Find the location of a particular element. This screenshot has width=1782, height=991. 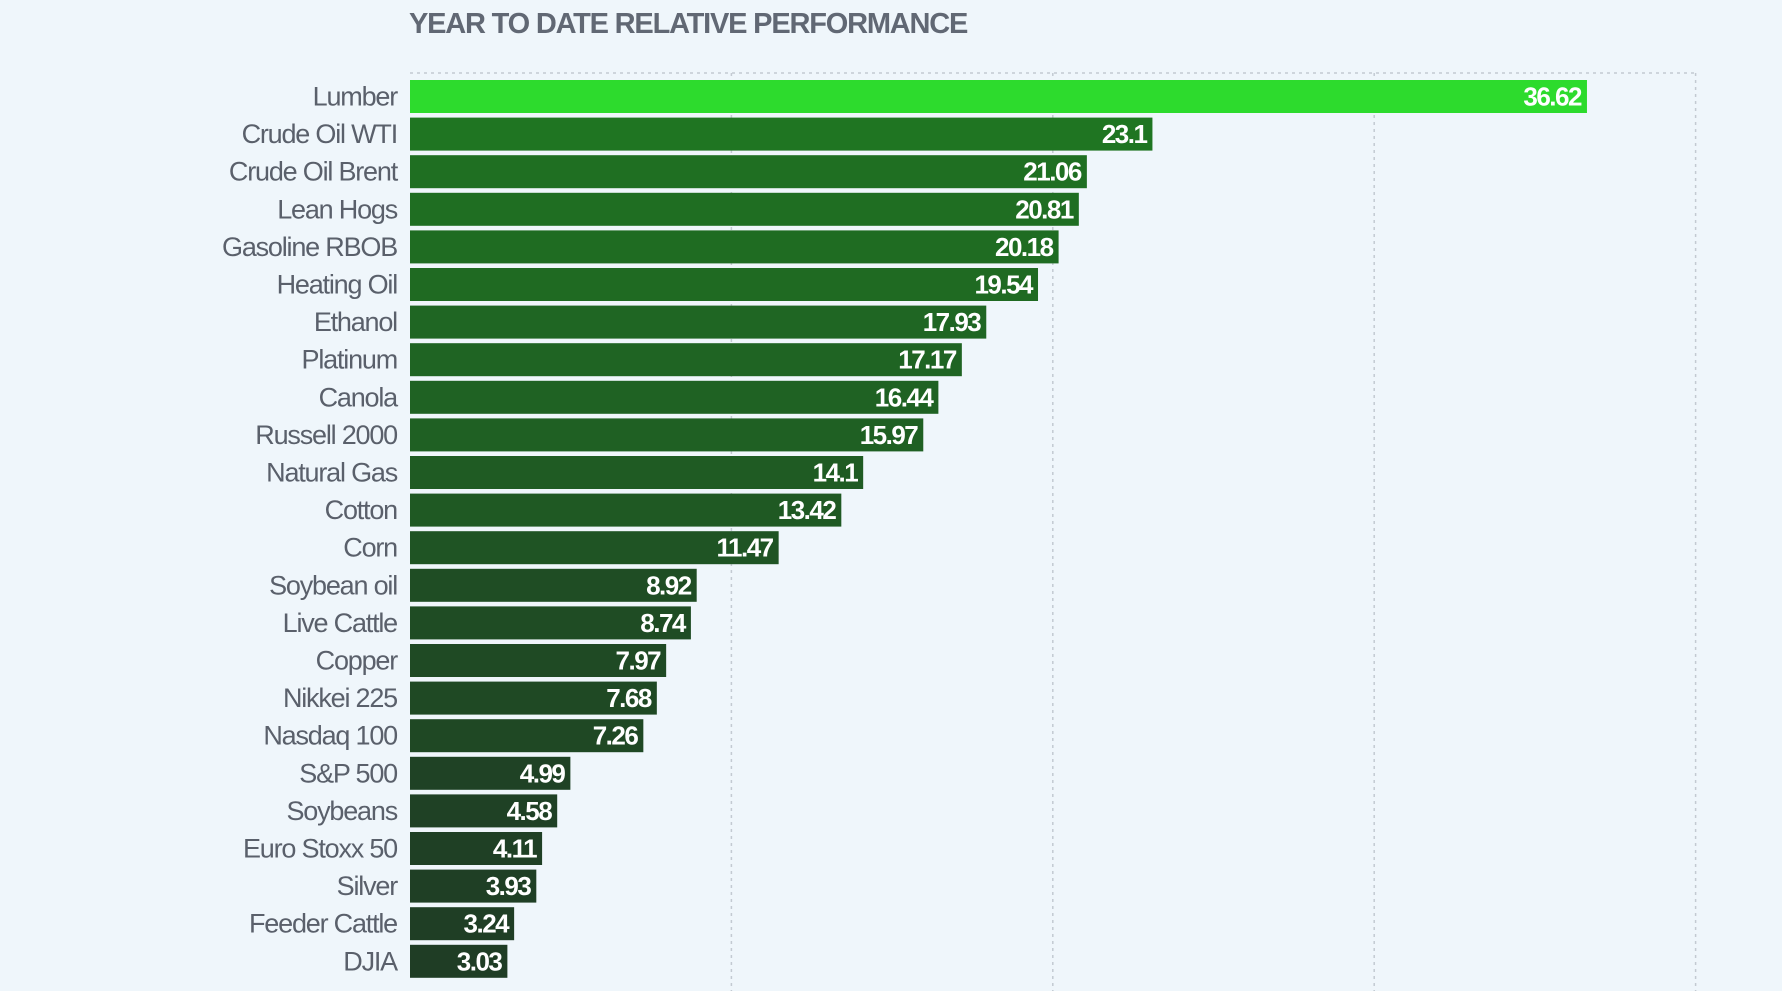

value-label: 13.42 is located at coordinates (807, 510).